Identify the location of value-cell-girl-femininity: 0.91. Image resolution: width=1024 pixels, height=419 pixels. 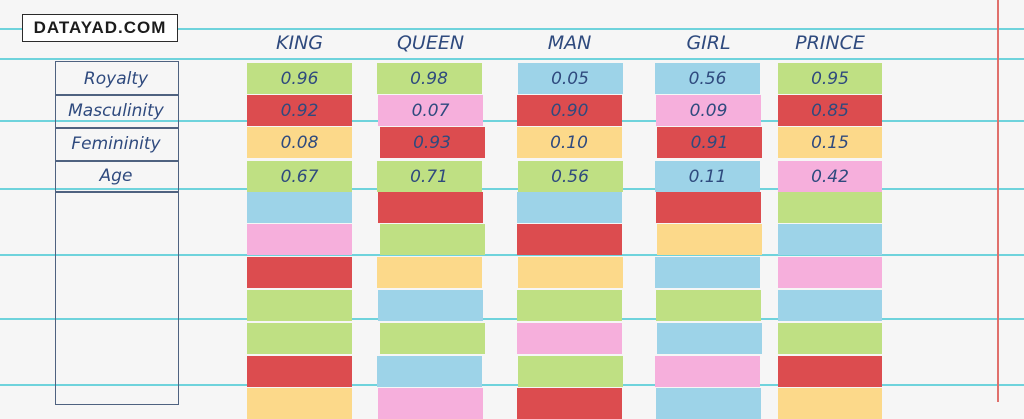
(709, 142).